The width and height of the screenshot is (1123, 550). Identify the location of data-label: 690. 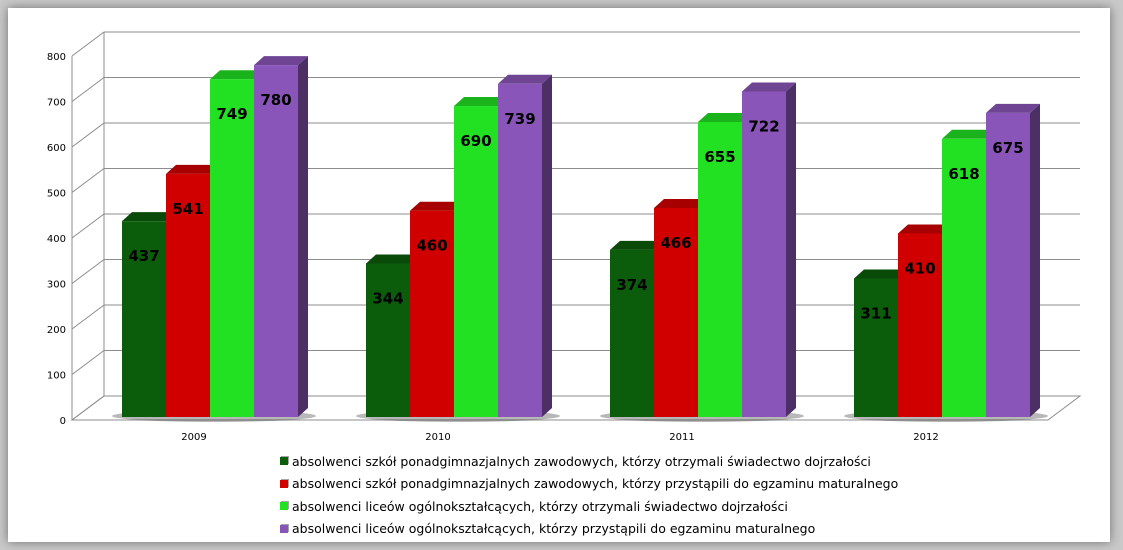
(475, 141).